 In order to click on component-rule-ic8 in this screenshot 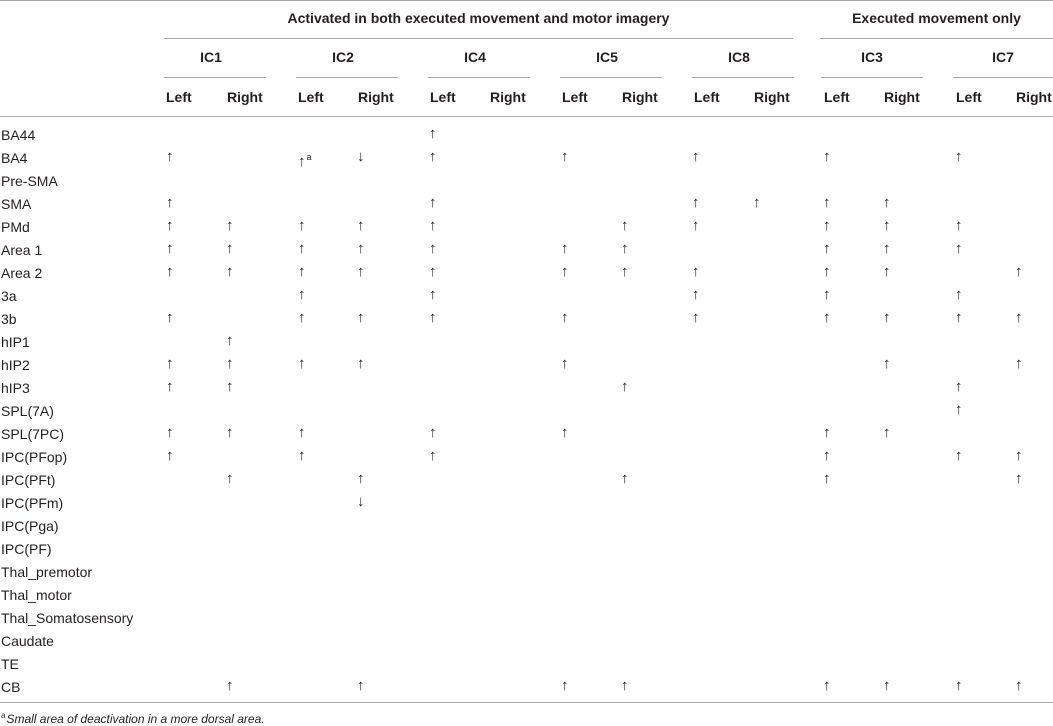, I will do `click(743, 77)`.